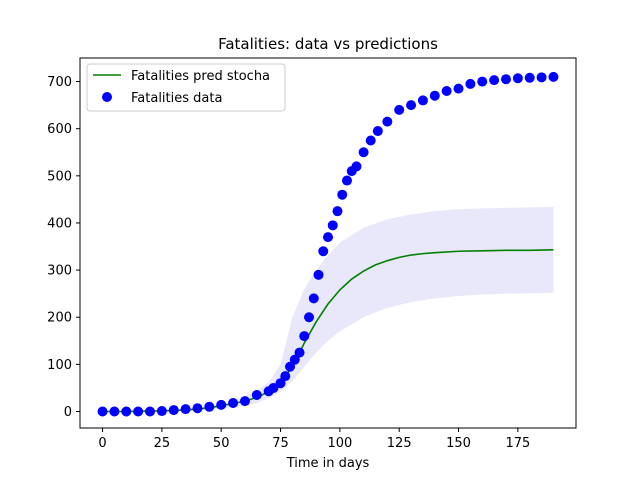 This screenshot has height=480, width=640. What do you see at coordinates (328, 44) in the screenshot?
I see `chart-title: Fatalities: data vs predictions` at bounding box center [328, 44].